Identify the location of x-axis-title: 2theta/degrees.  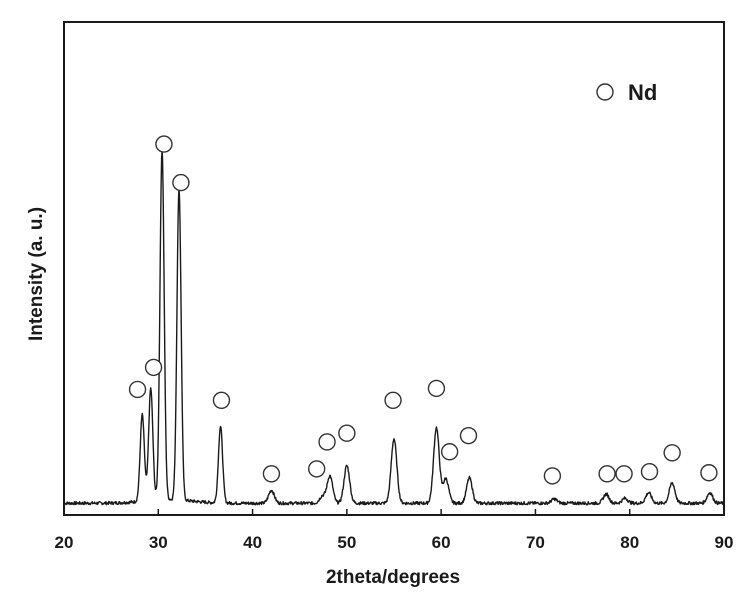
(393, 577).